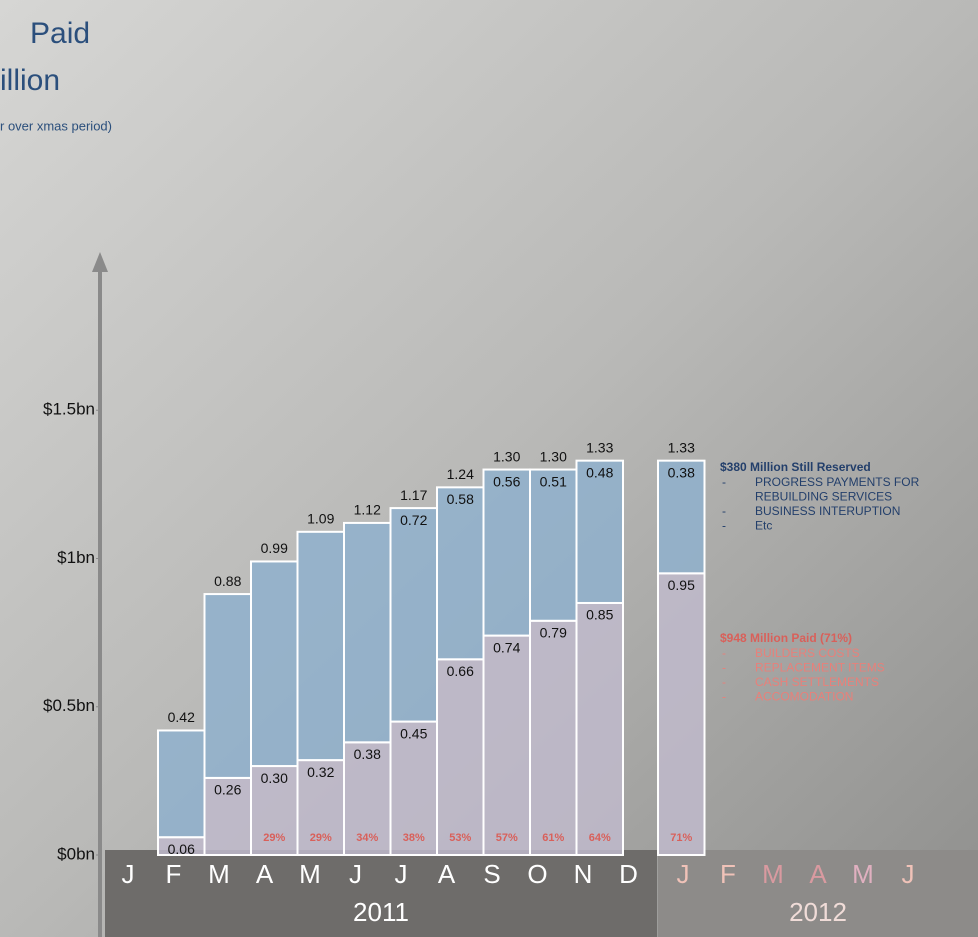 This screenshot has height=937, width=978. I want to click on value-label: 0.32, so click(320, 772).